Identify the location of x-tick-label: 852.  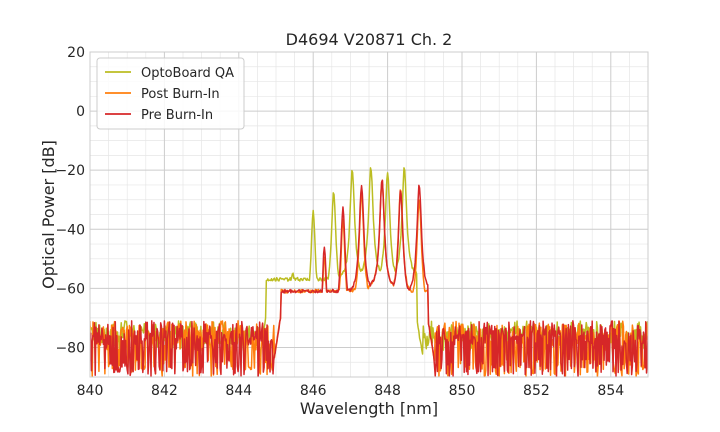
(536, 391).